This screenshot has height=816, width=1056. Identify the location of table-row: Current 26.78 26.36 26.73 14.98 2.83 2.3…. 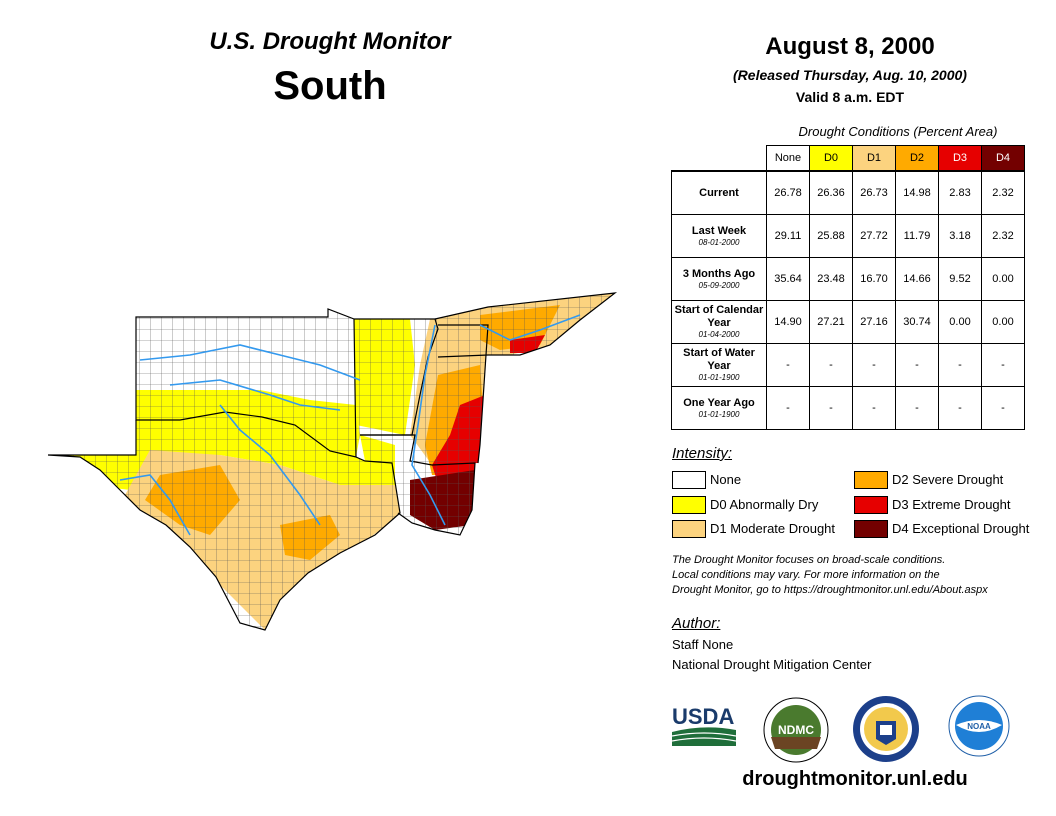
(848, 192).